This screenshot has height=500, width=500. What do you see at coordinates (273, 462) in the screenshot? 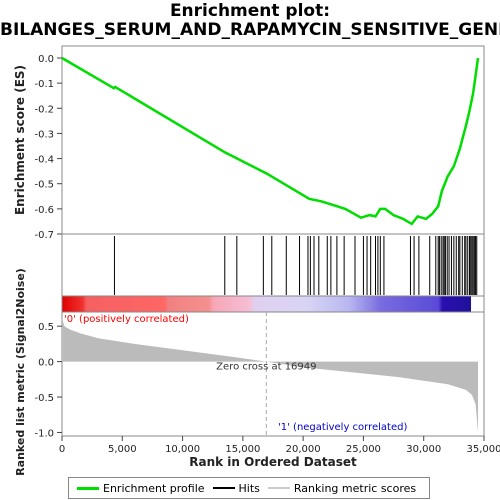
I see `x-axis-label: Rank in Ordered Dataset` at bounding box center [273, 462].